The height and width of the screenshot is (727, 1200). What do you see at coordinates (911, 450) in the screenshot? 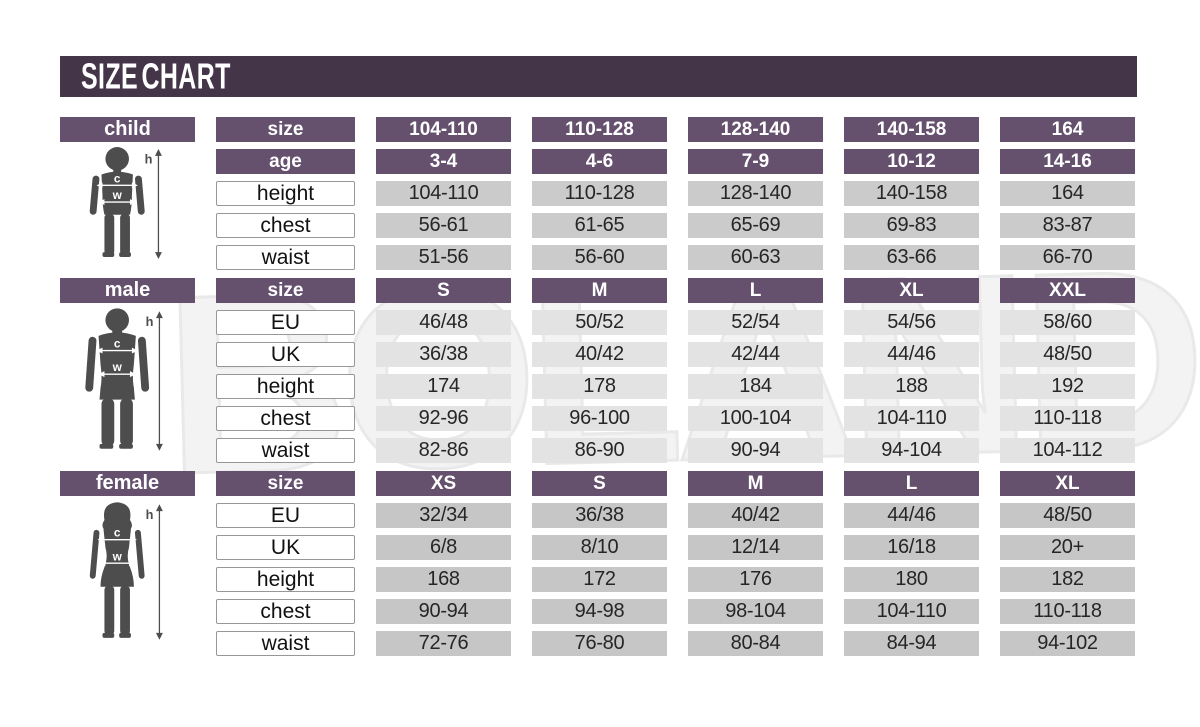
I see `value-cell: 94-104` at bounding box center [911, 450].